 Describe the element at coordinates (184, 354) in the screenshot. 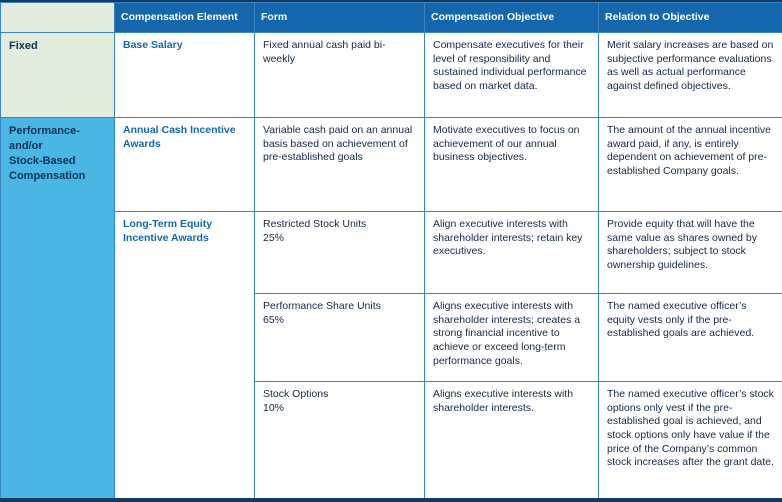

I see `element-long-term-equity-incentive: Long-Term Equity Incentive Awards` at that location.